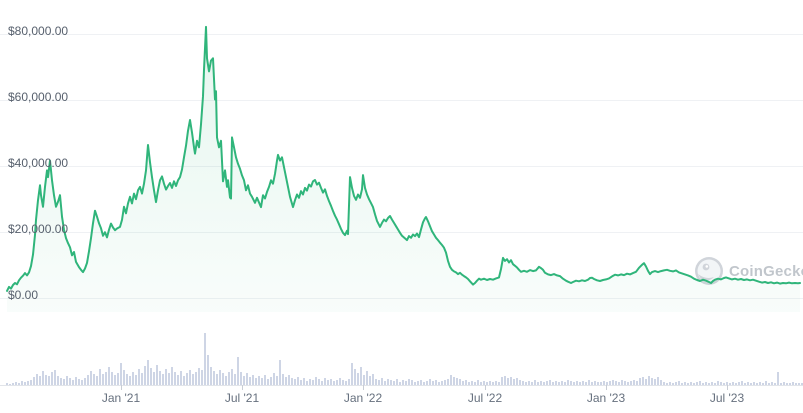  What do you see at coordinates (363, 398) in the screenshot?
I see `x-axis-label: Jan '22` at bounding box center [363, 398].